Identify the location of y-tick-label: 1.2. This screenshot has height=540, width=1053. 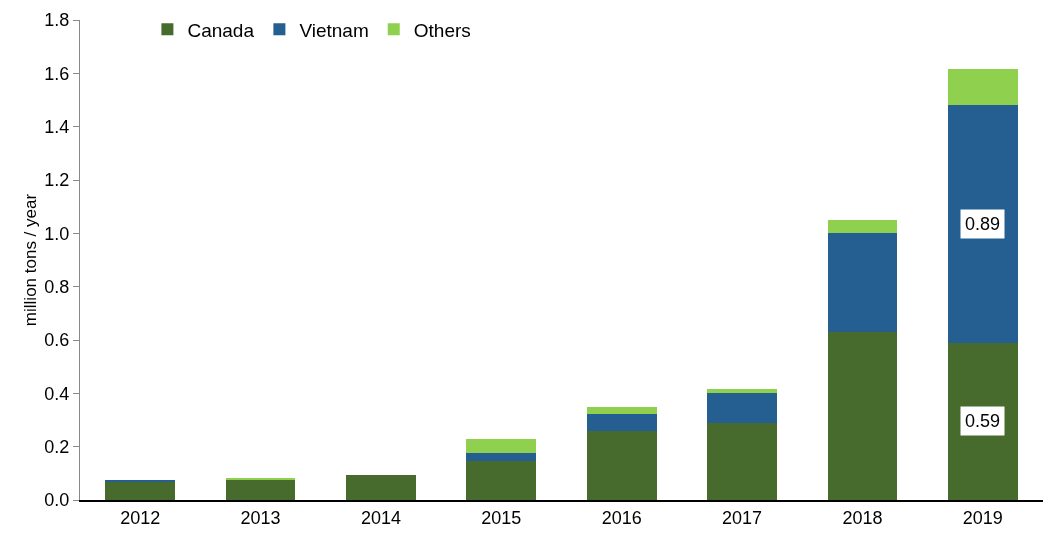
(57, 180).